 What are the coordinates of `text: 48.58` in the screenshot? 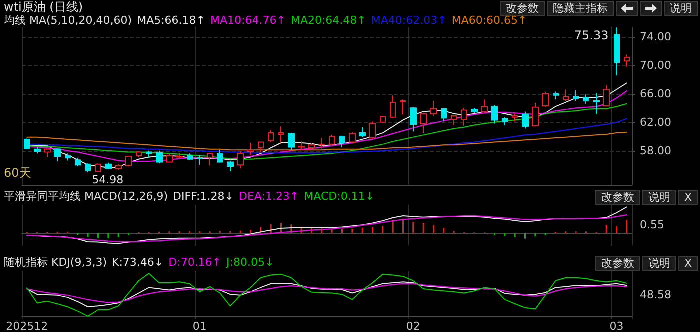 It's located at (656, 295).